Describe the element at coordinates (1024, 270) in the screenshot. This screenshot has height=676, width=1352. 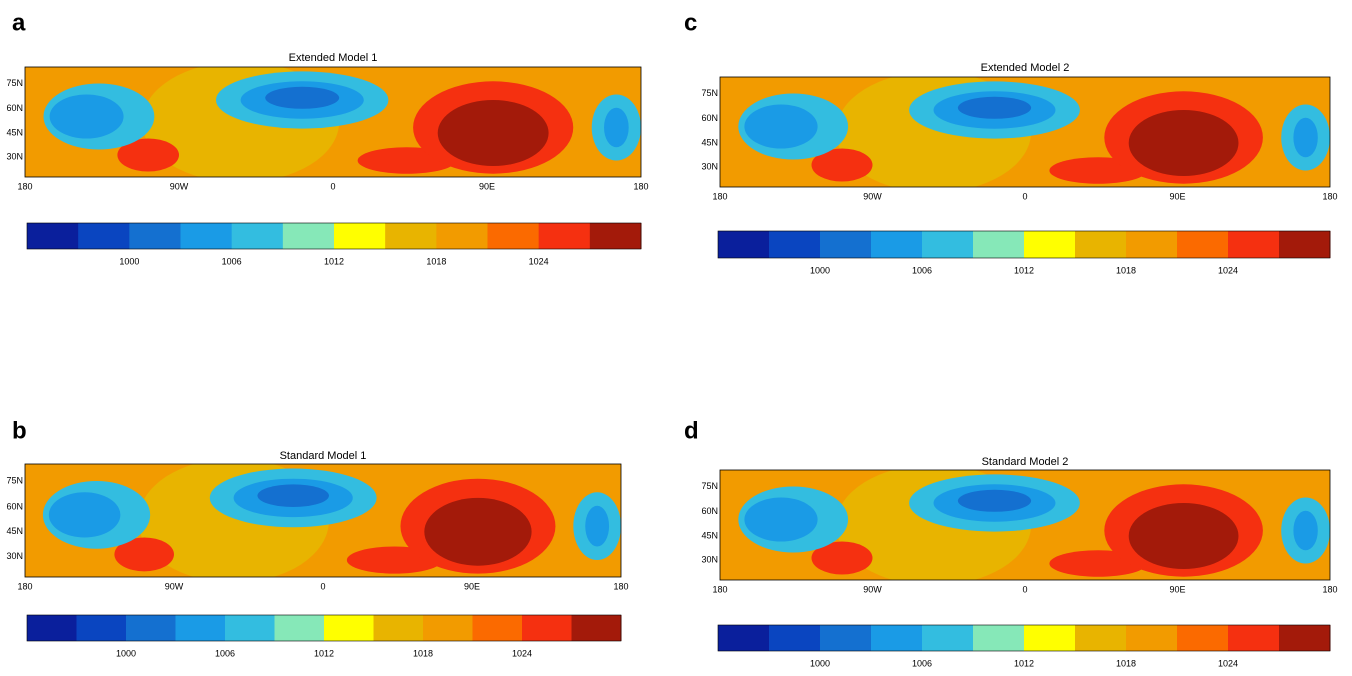
I see `colorbar-label: 1012` at that location.